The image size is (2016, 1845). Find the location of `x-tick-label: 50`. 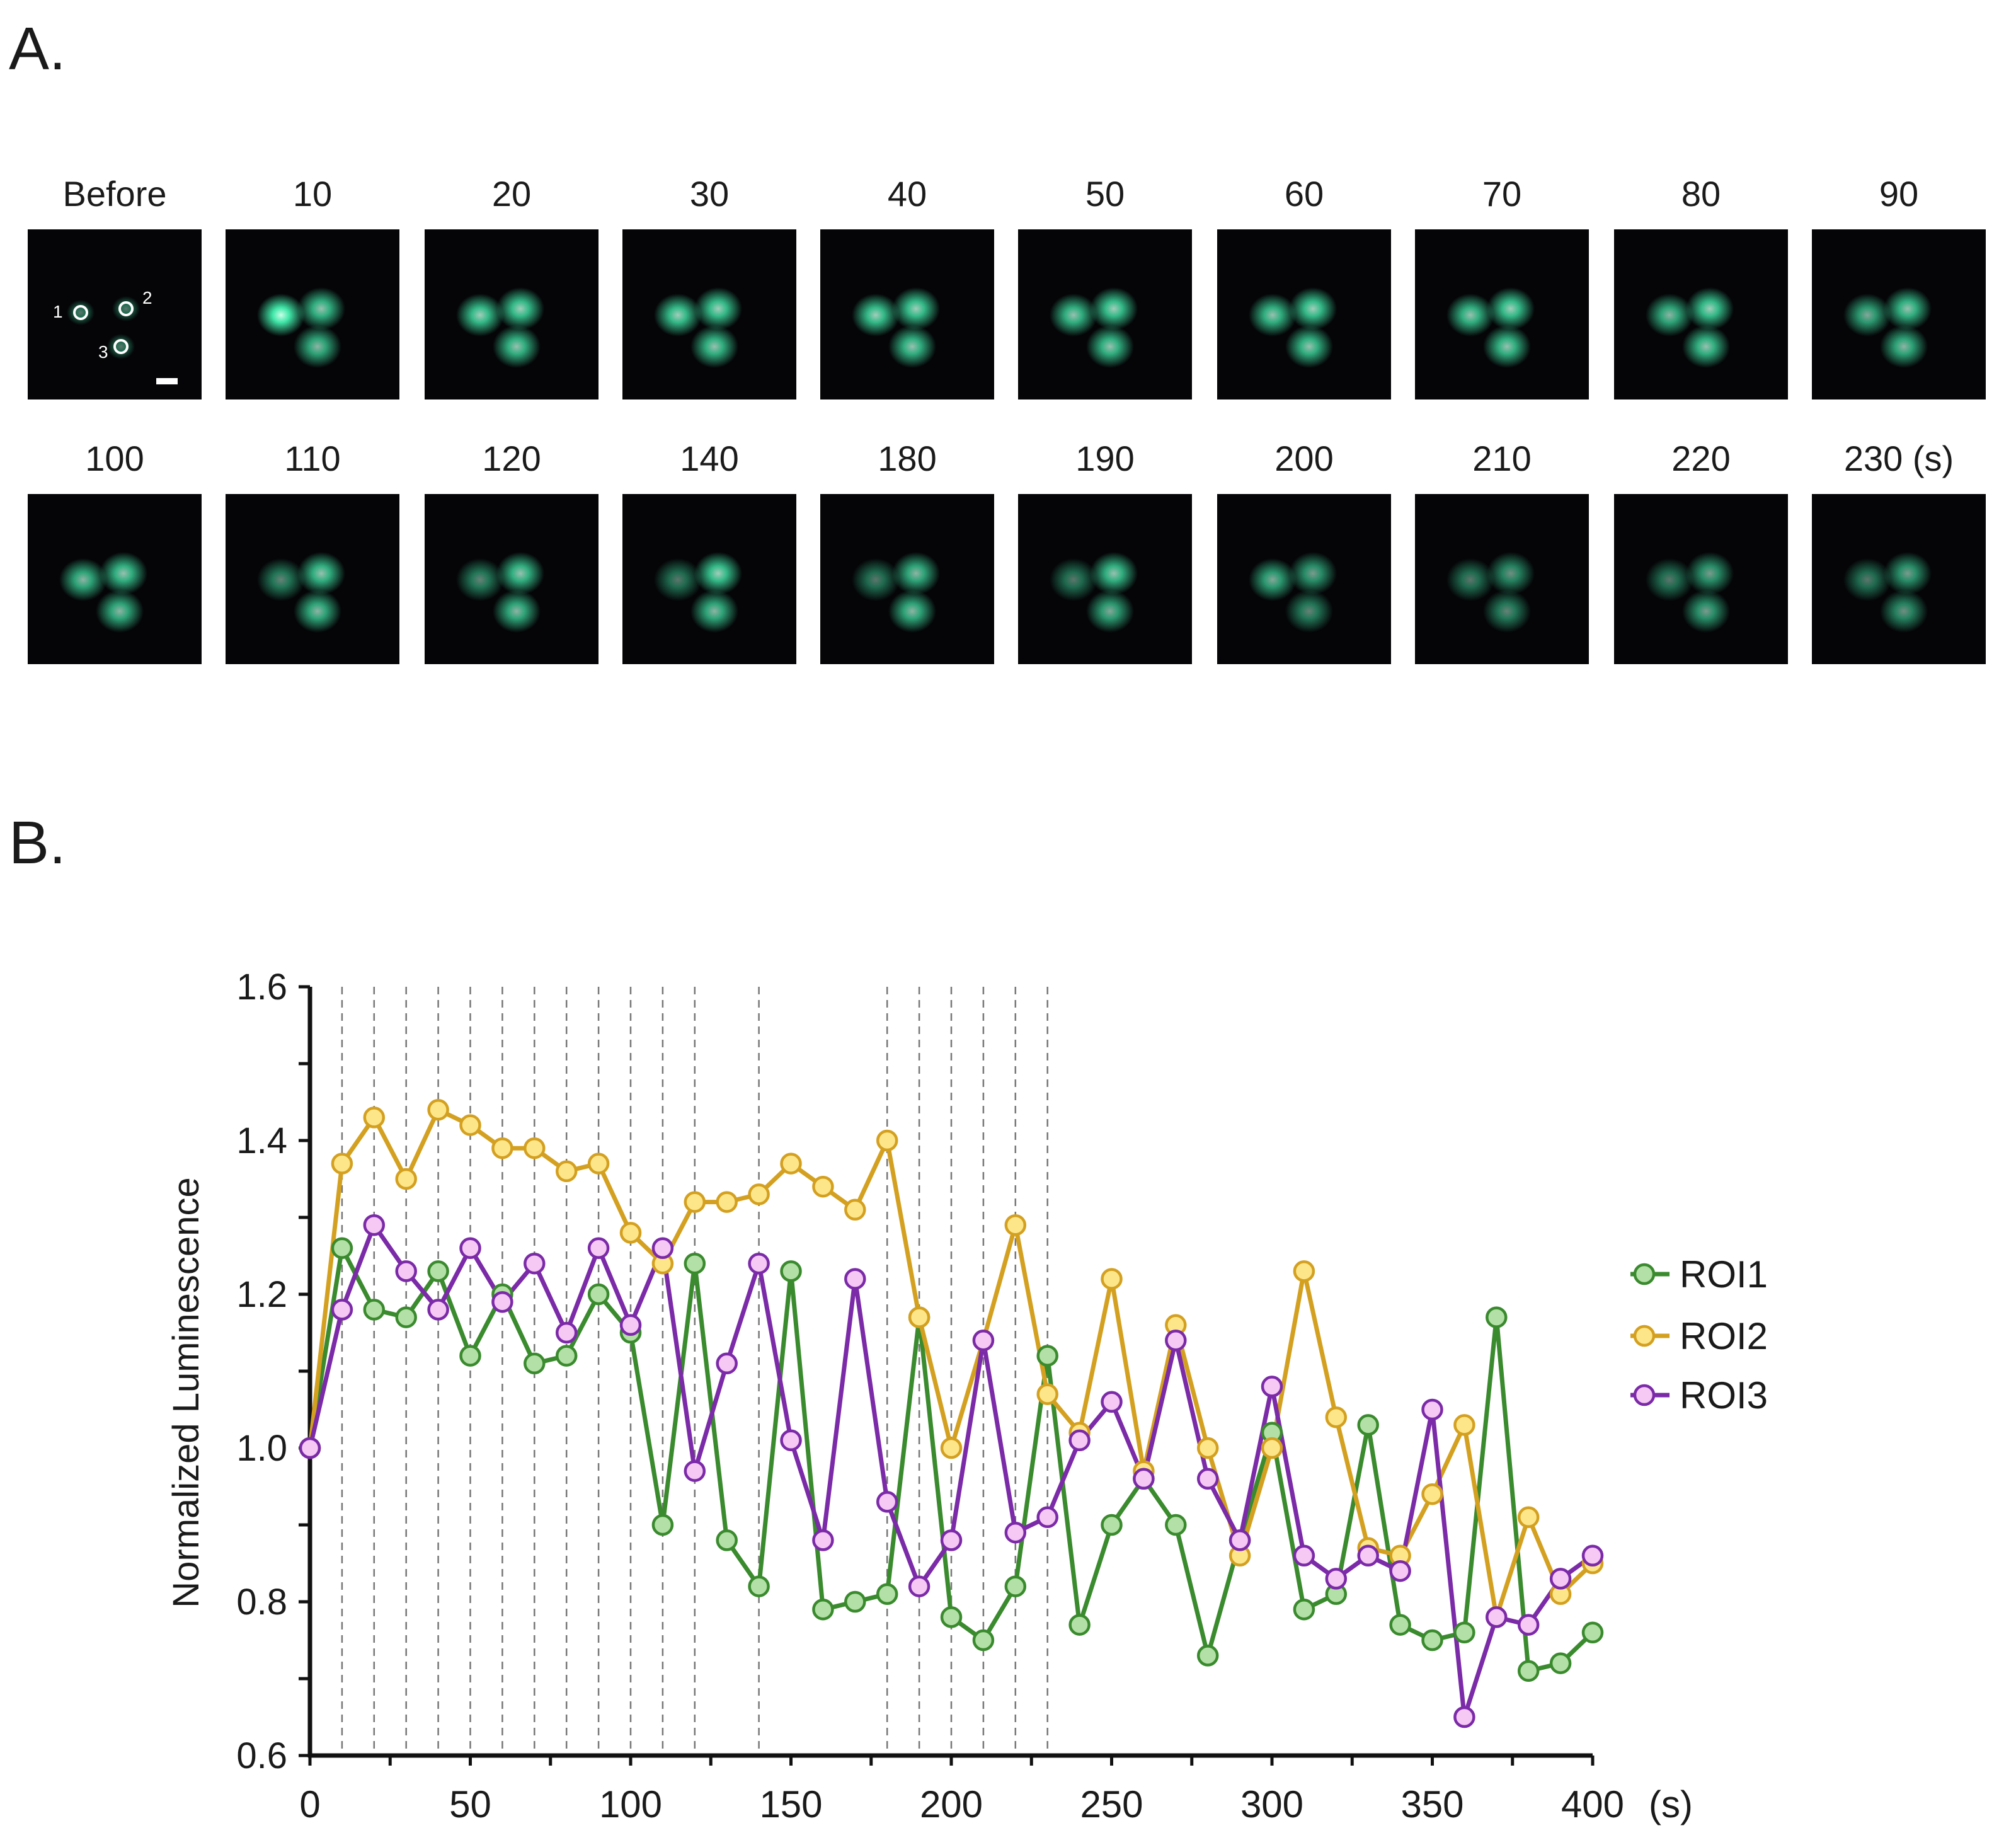

x-tick-label: 50 is located at coordinates (470, 1804).